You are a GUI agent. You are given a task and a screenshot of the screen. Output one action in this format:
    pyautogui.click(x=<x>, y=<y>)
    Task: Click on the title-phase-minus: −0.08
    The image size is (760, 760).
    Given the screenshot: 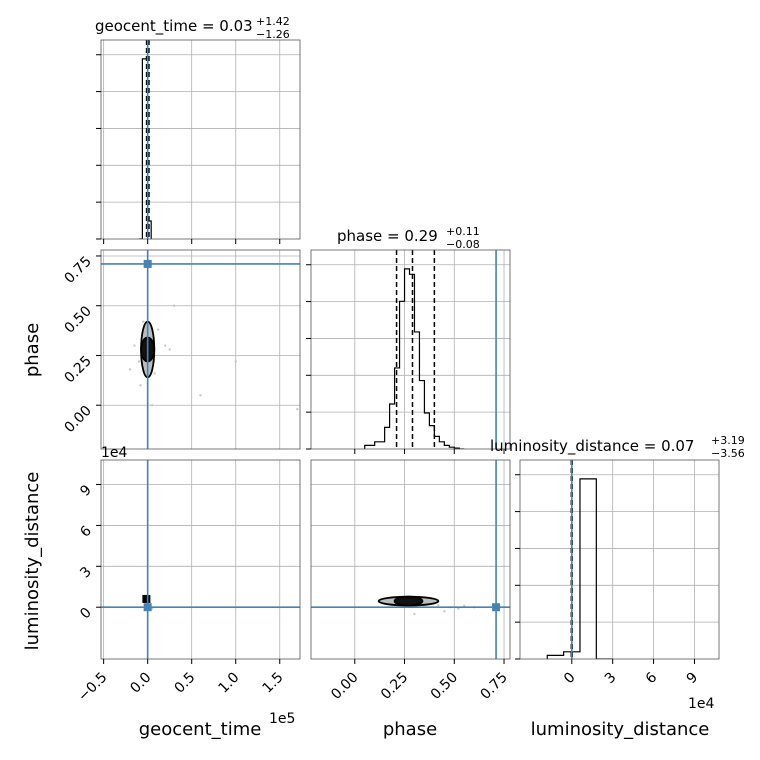 What is the action you would take?
    pyautogui.click(x=463, y=244)
    